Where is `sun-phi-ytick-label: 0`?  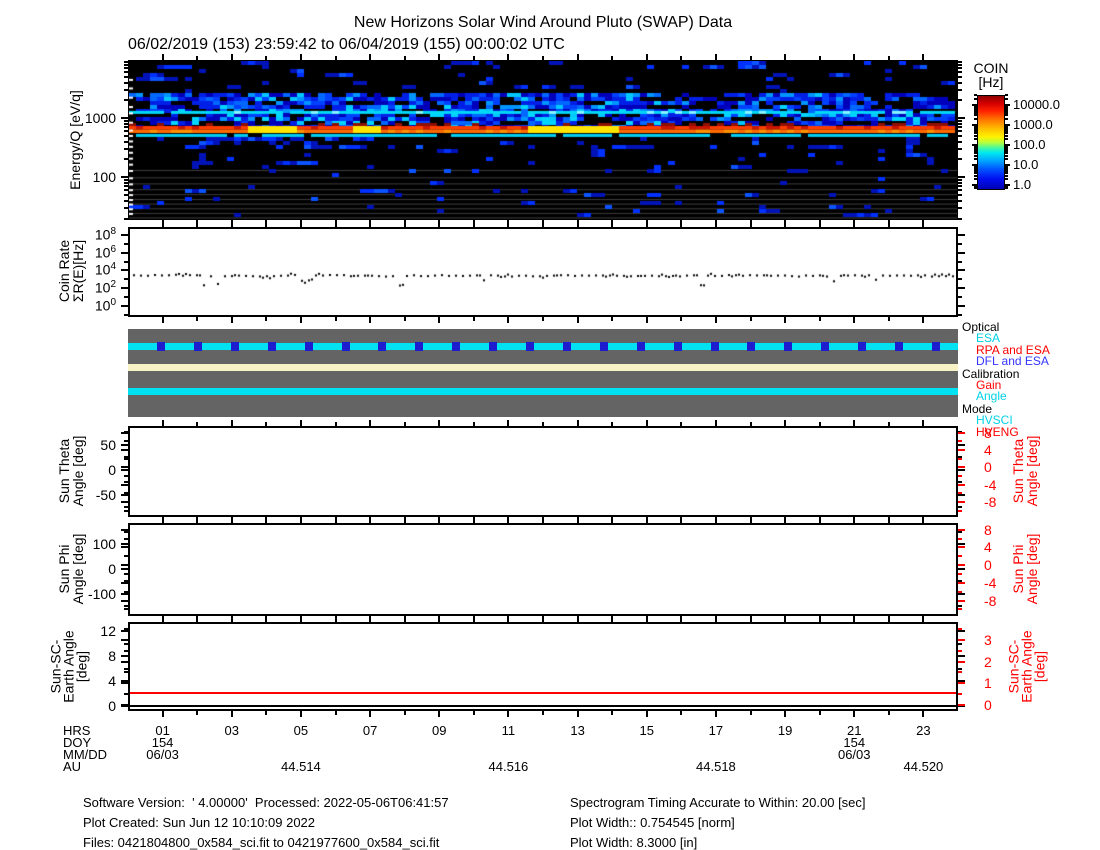
sun-phi-ytick-label: 0 is located at coordinates (112, 568).